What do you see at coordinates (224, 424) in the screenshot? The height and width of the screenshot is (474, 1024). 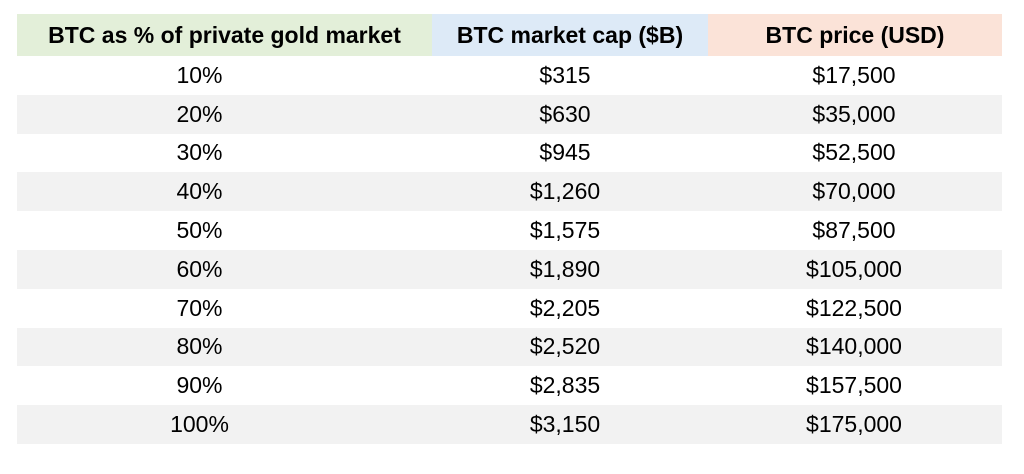 I see `gold-share-cell: 100%` at bounding box center [224, 424].